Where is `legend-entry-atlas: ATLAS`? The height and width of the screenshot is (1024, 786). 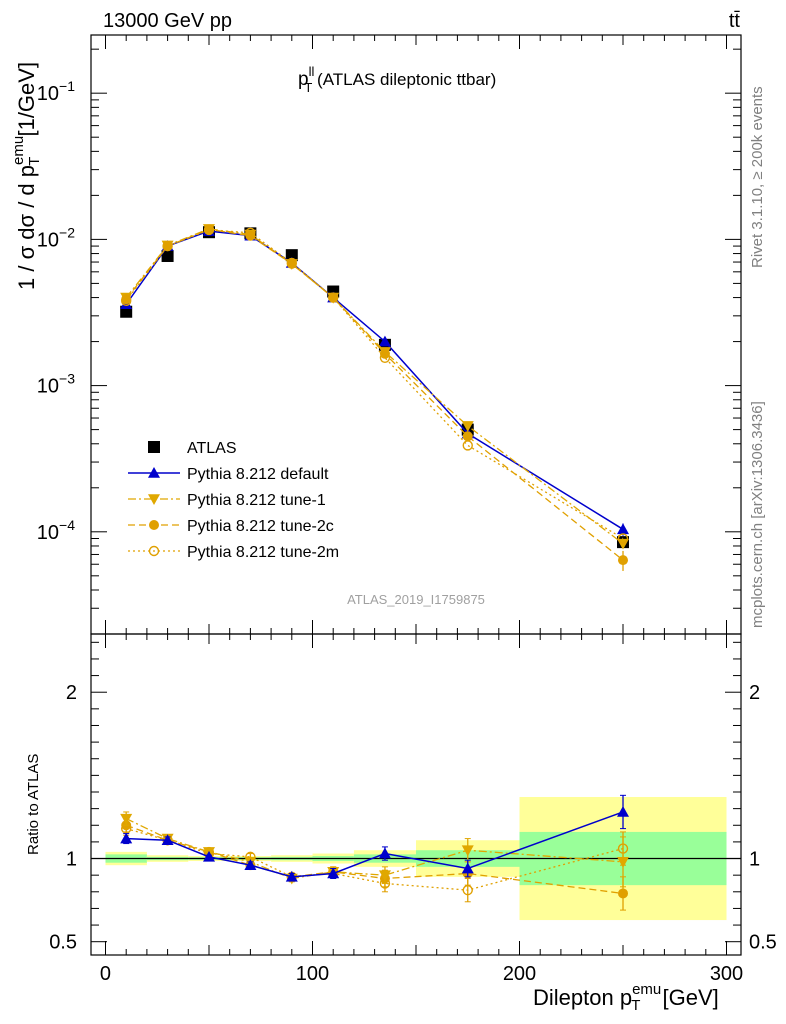 legend-entry-atlas: ATLAS is located at coordinates (192, 448).